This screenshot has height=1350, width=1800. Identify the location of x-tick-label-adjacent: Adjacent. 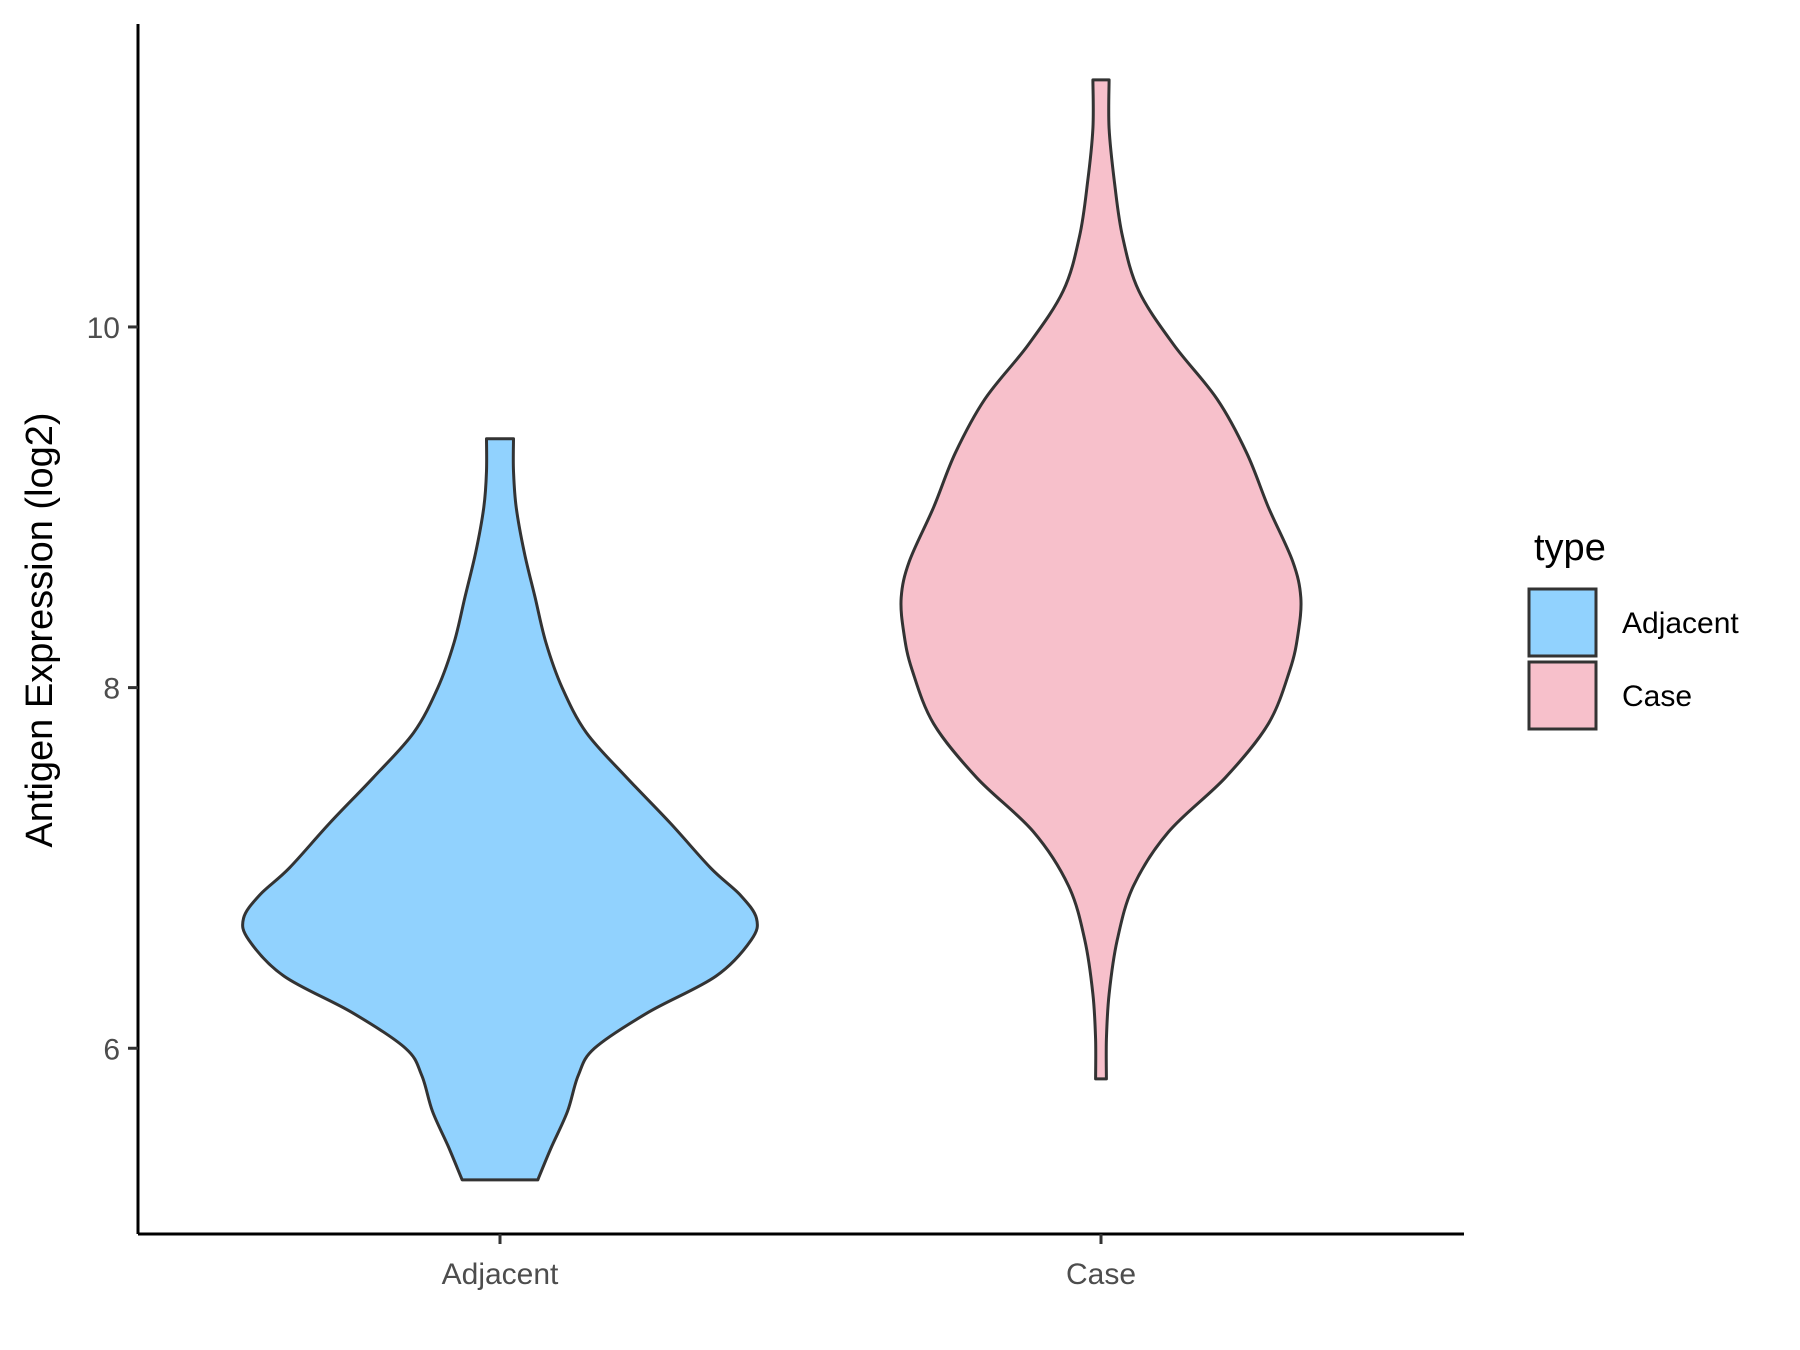
(500, 1274).